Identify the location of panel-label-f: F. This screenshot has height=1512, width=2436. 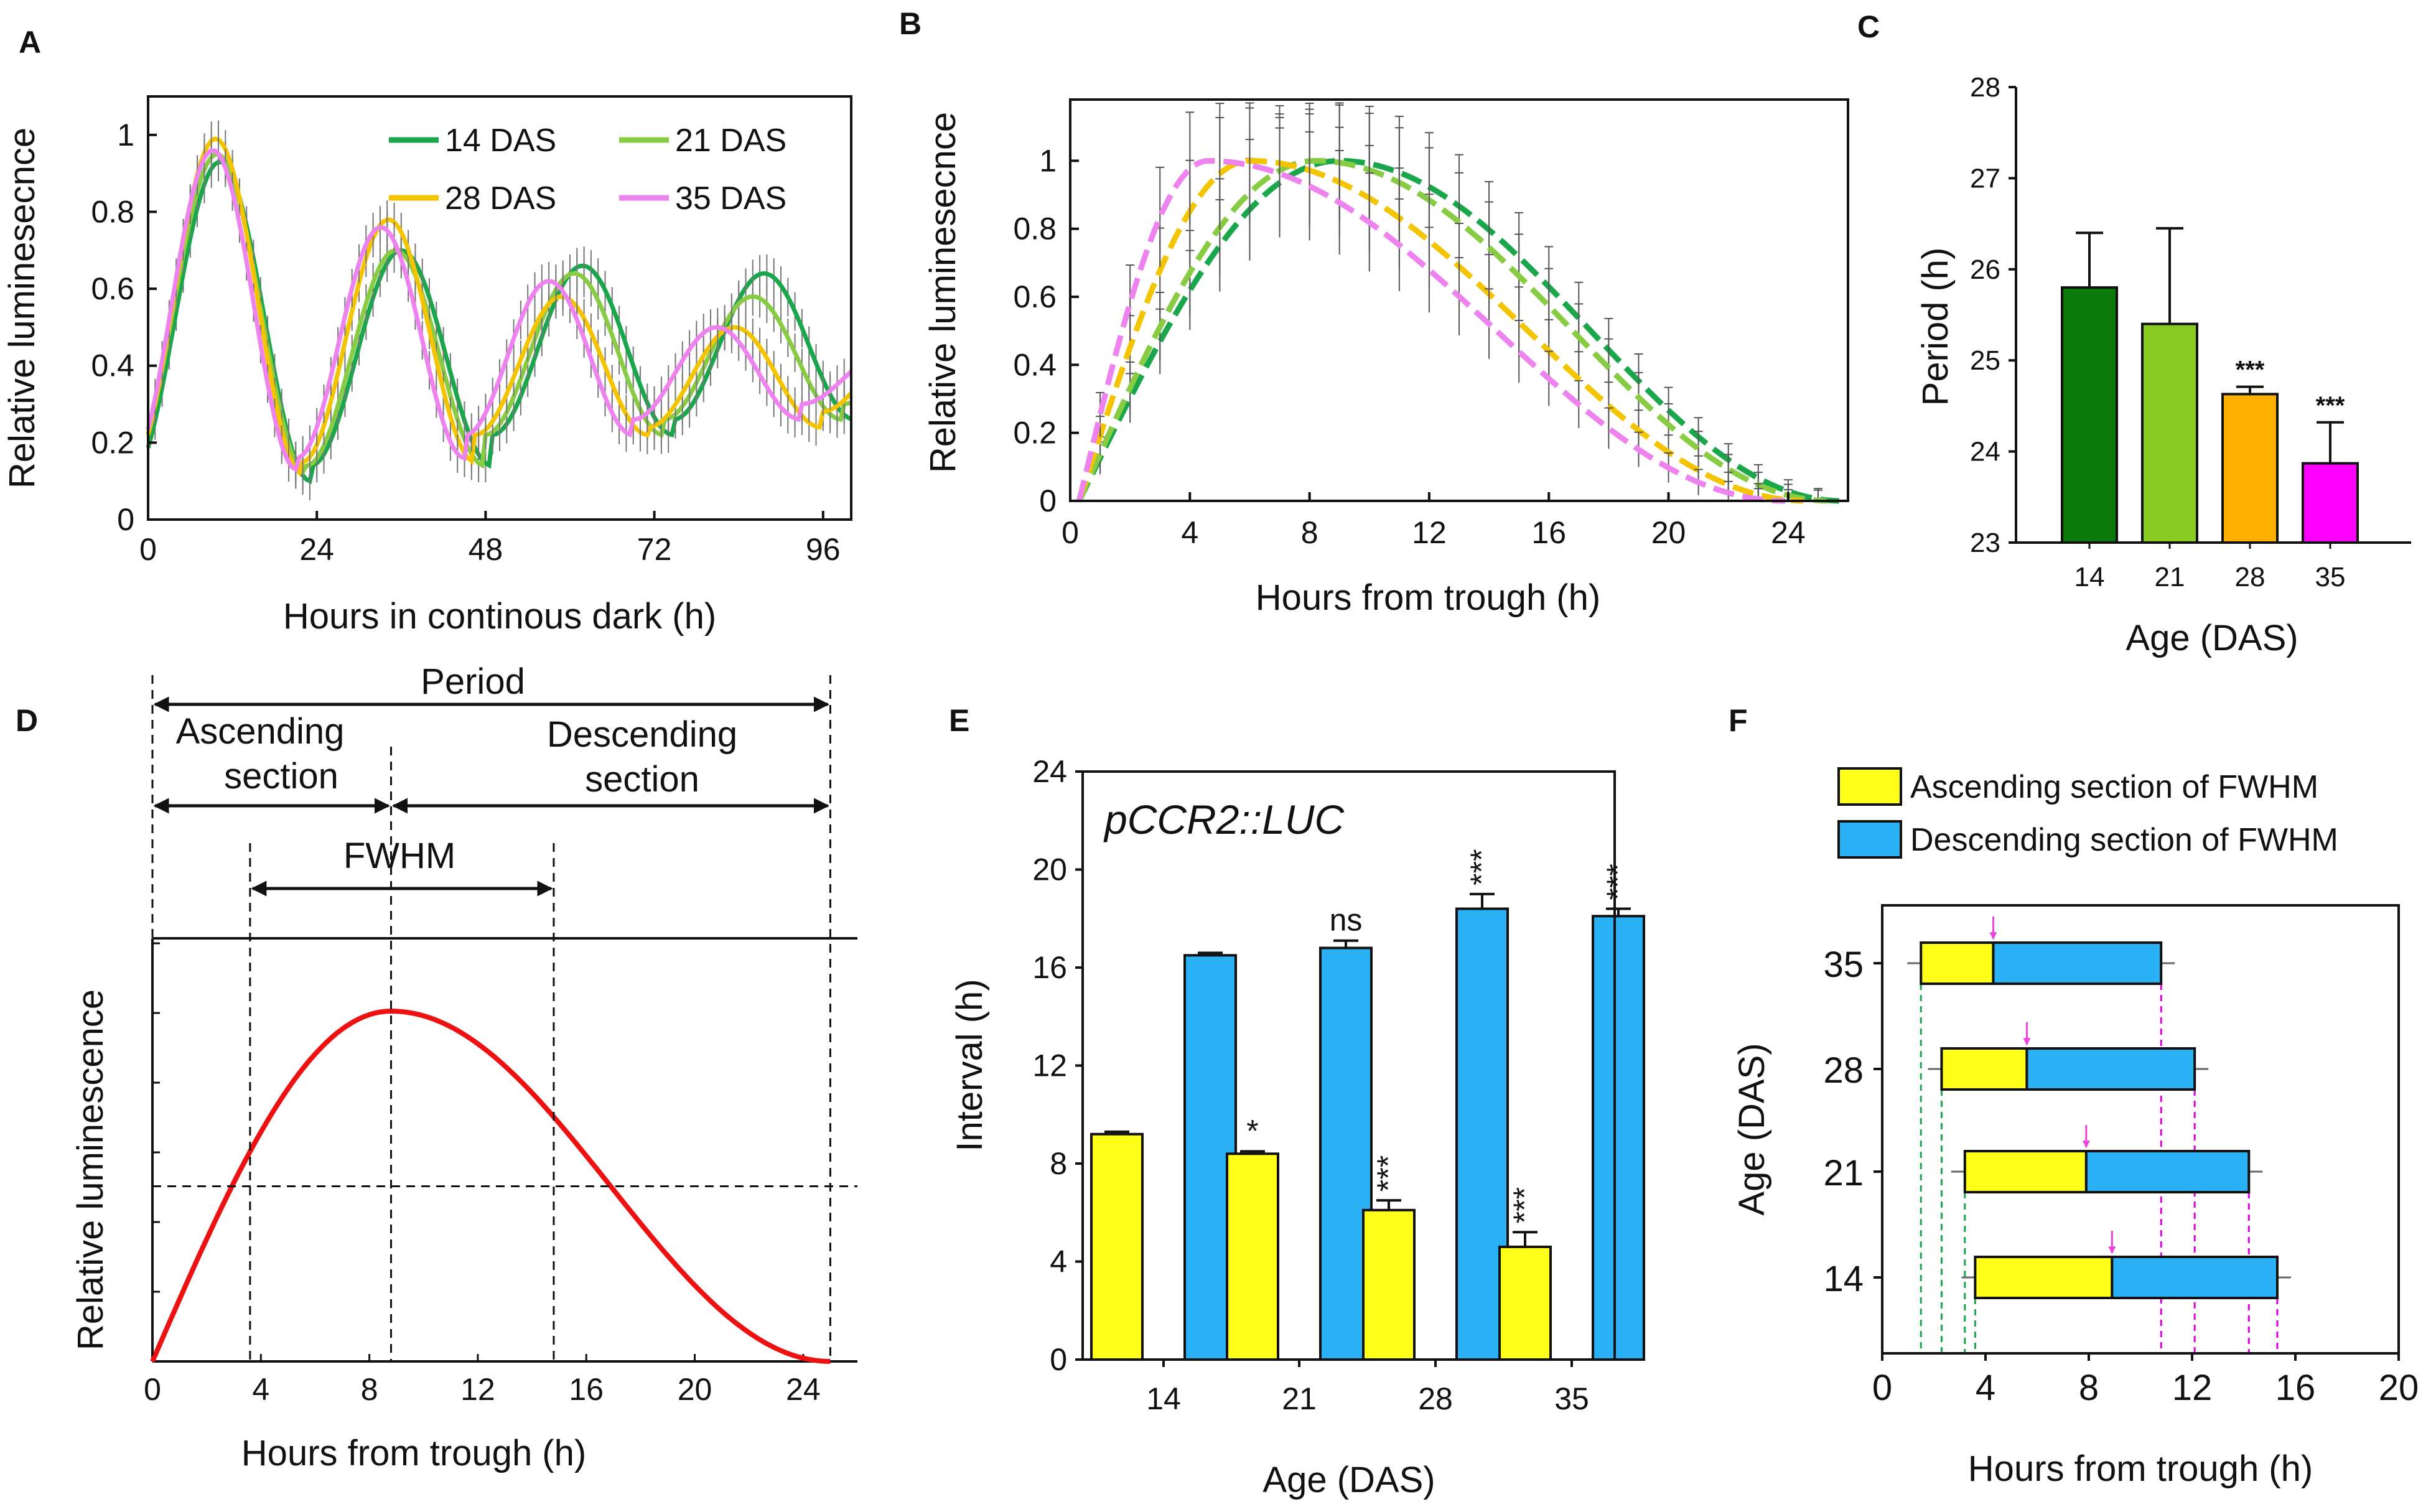
(1739, 721).